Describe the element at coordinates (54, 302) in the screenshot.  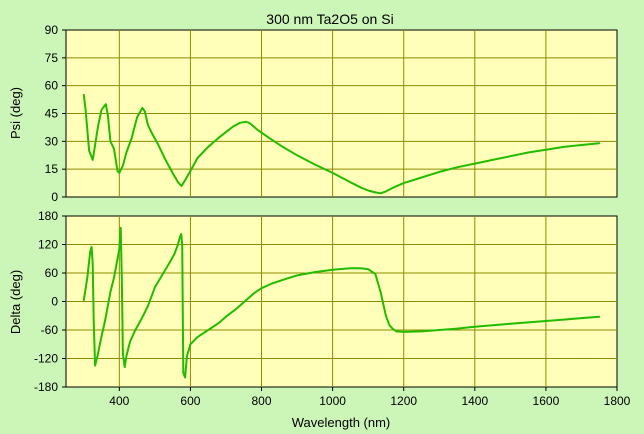
I see `delta-y-tick-label: 0` at that location.